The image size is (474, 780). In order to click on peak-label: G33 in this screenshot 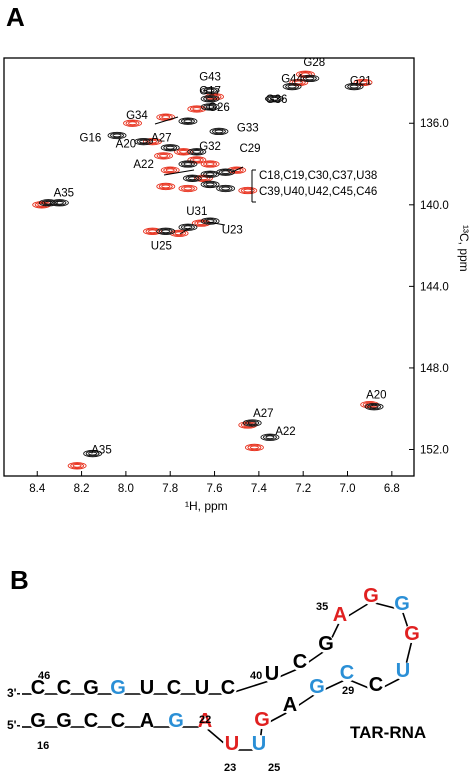, I will do `click(248, 128)`.